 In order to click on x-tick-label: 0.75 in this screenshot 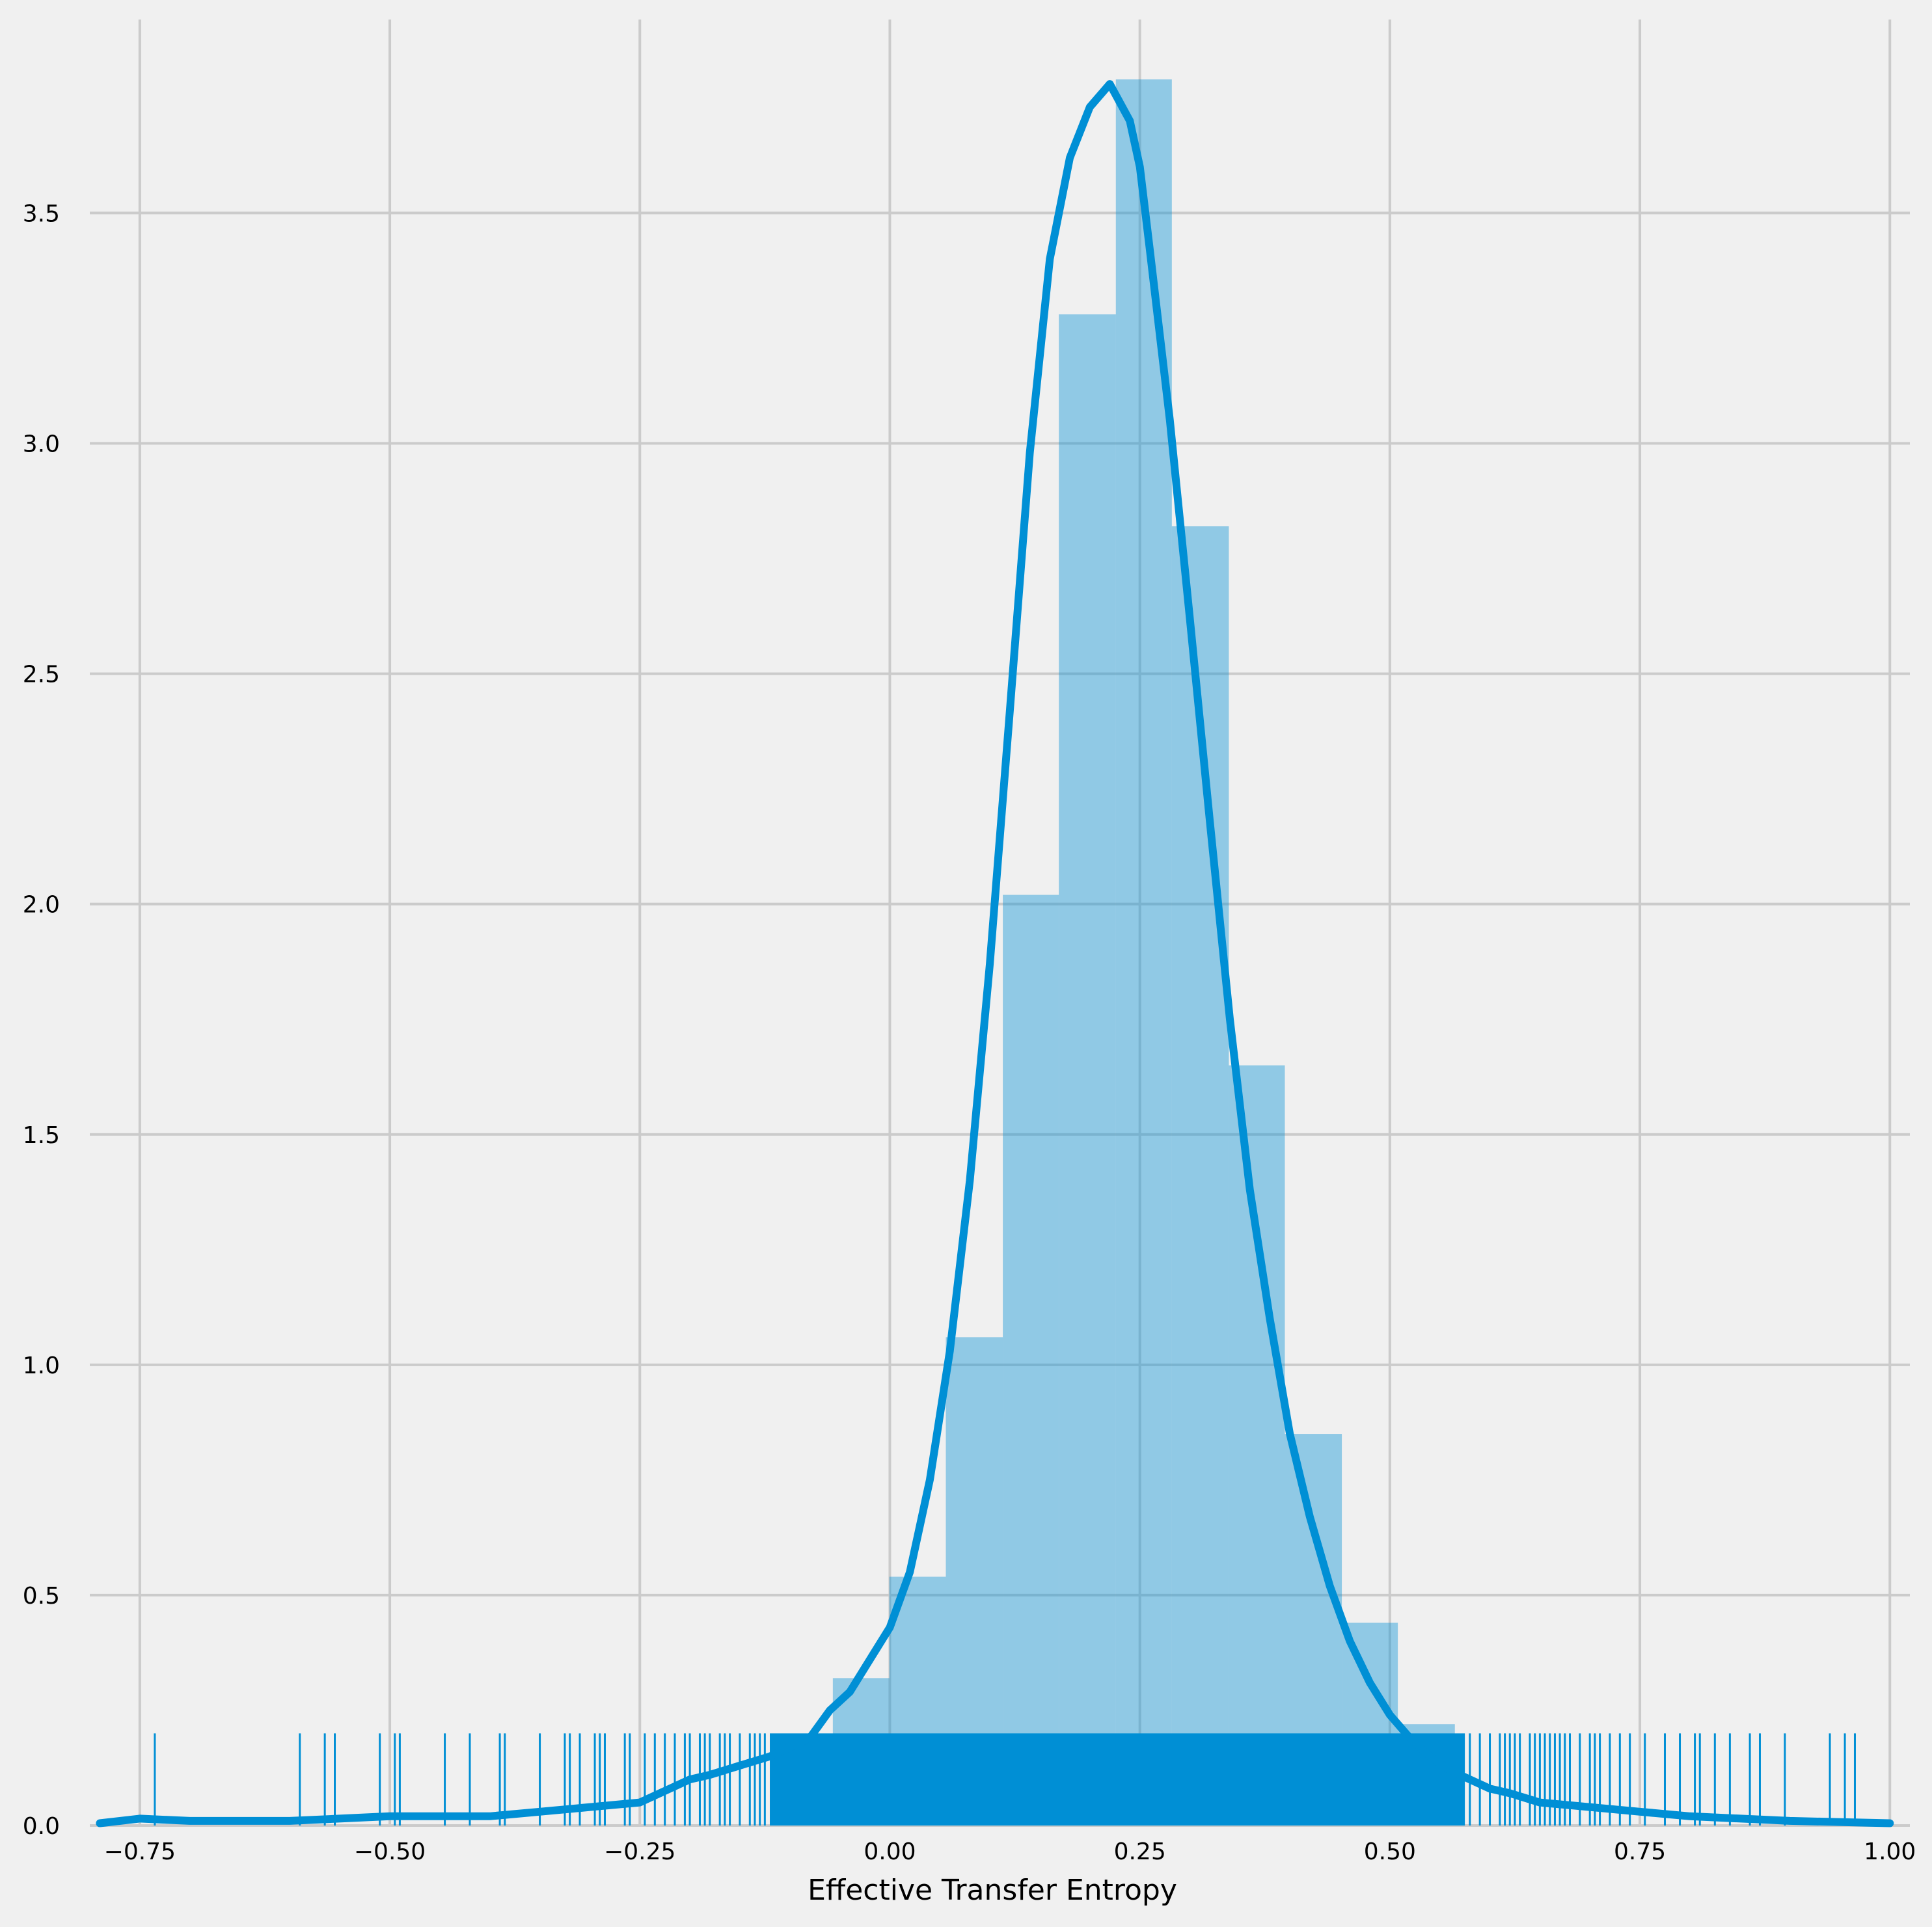, I will do `click(1640, 1852)`.